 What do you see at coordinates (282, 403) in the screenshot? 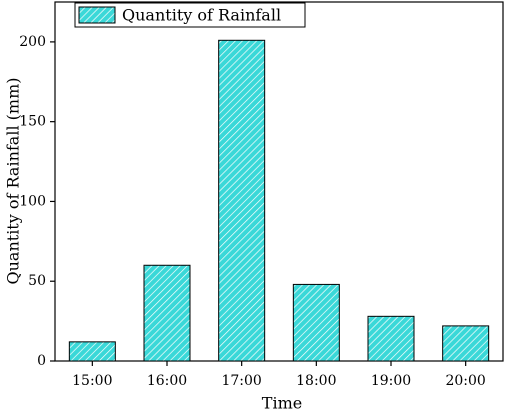
I see `x-axis-label: Time` at bounding box center [282, 403].